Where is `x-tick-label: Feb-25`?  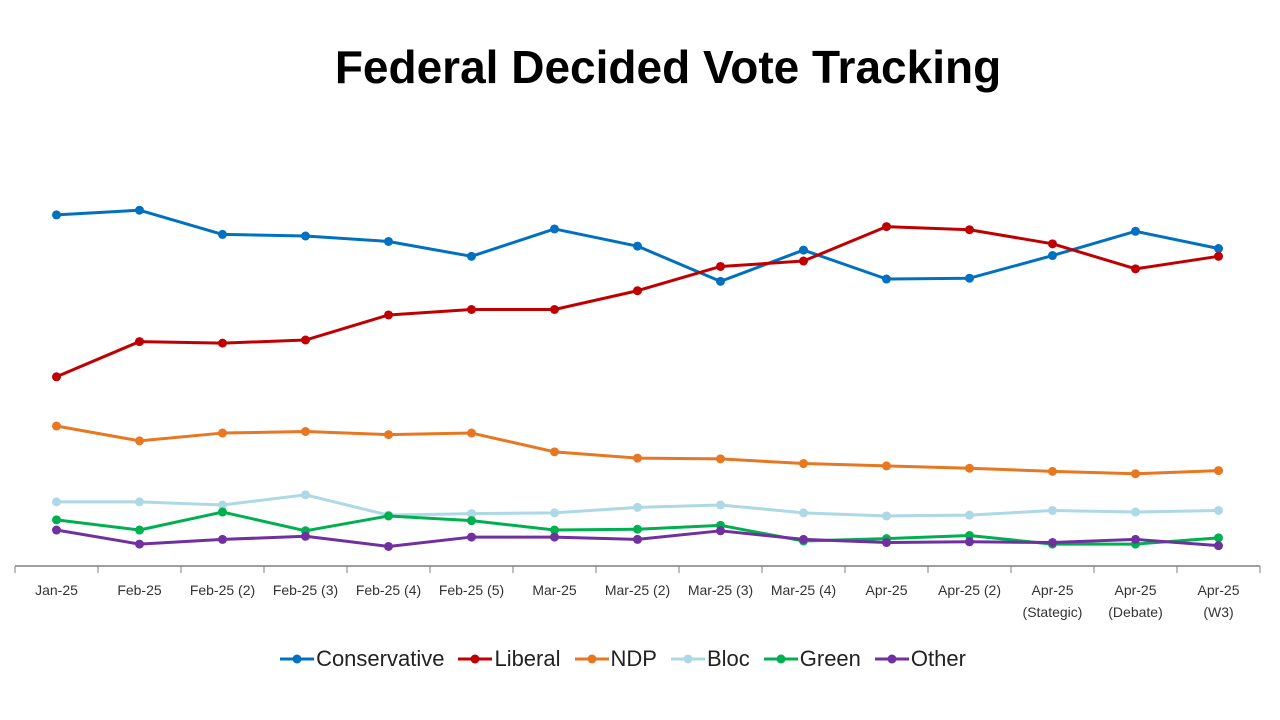 x-tick-label: Feb-25 is located at coordinates (139, 590).